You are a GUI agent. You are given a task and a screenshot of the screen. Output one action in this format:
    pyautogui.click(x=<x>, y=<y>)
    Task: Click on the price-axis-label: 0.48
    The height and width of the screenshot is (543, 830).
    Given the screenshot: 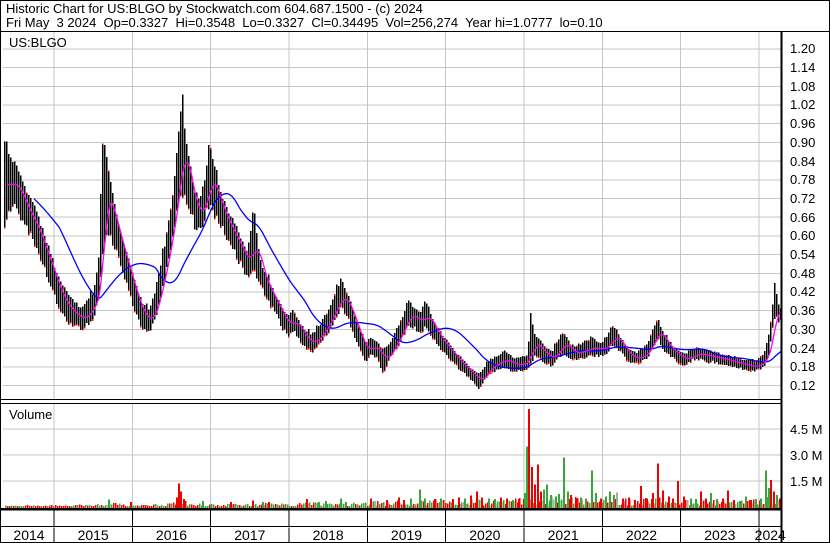 What is the action you would take?
    pyautogui.click(x=803, y=273)
    